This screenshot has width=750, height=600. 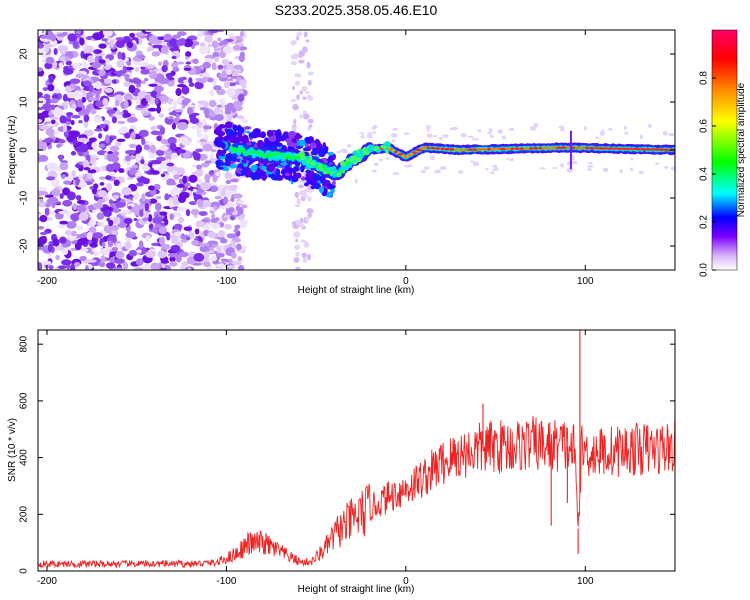 What do you see at coordinates (24, 150) in the screenshot?
I see `spectrogram-y-tick-label: 0` at bounding box center [24, 150].